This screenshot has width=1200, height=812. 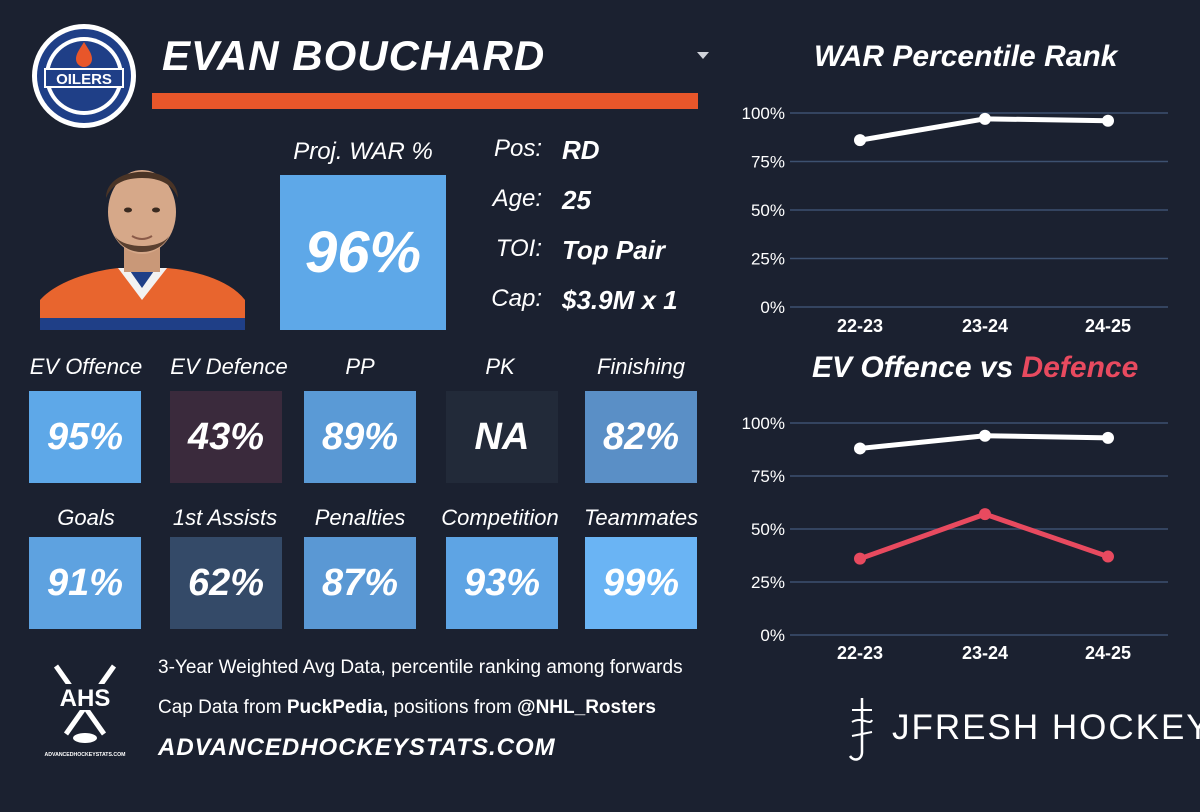 I want to click on proj-war-value: 96%, so click(x=363, y=252).